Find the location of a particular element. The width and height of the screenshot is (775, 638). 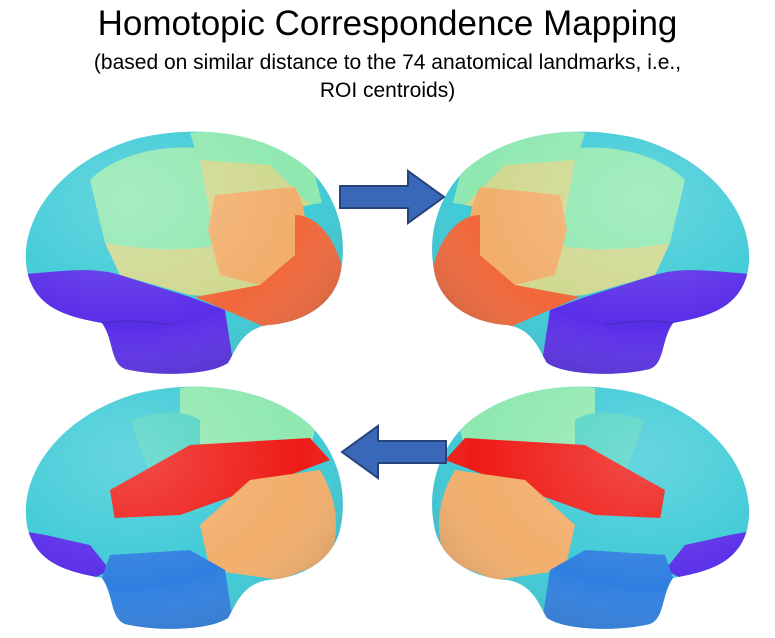

page-title: Homotopic Correspondence Mapping is located at coordinates (387, 23).